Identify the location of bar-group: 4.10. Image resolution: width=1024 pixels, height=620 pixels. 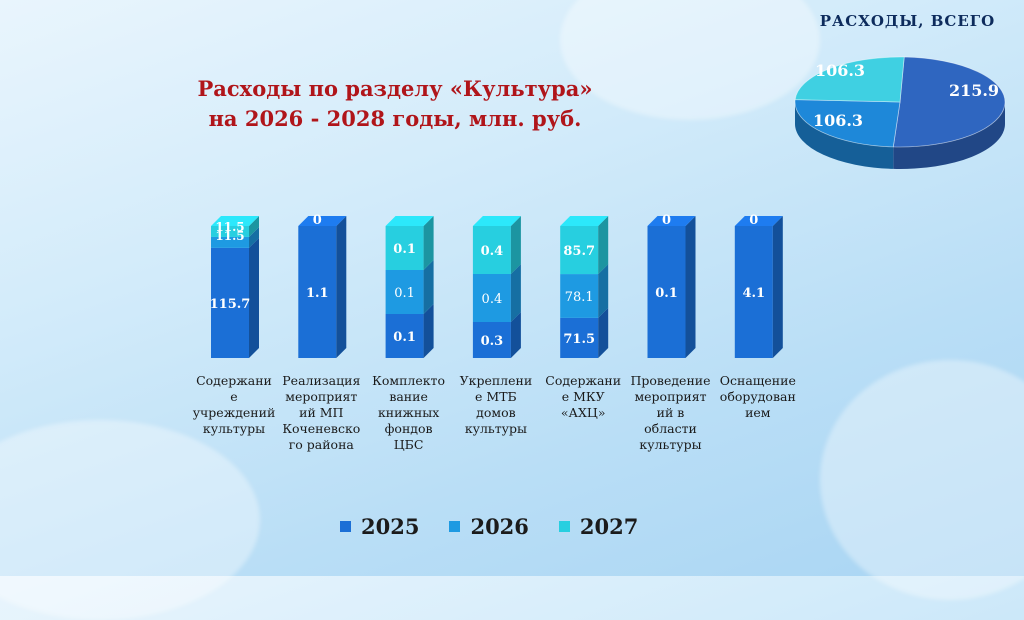
(758, 285).